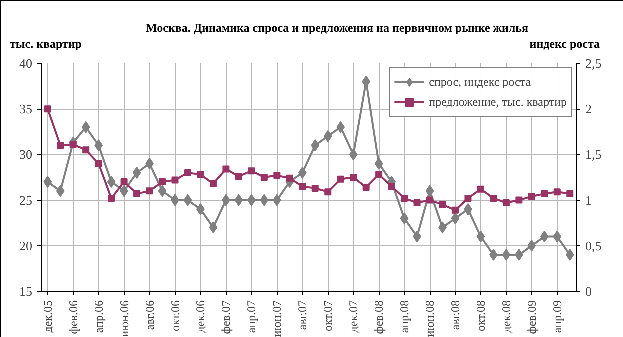 Image resolution: width=623 pixels, height=337 pixels. What do you see at coordinates (251, 317) in the screenshot?
I see `x-tick-label: апр.07` at bounding box center [251, 317].